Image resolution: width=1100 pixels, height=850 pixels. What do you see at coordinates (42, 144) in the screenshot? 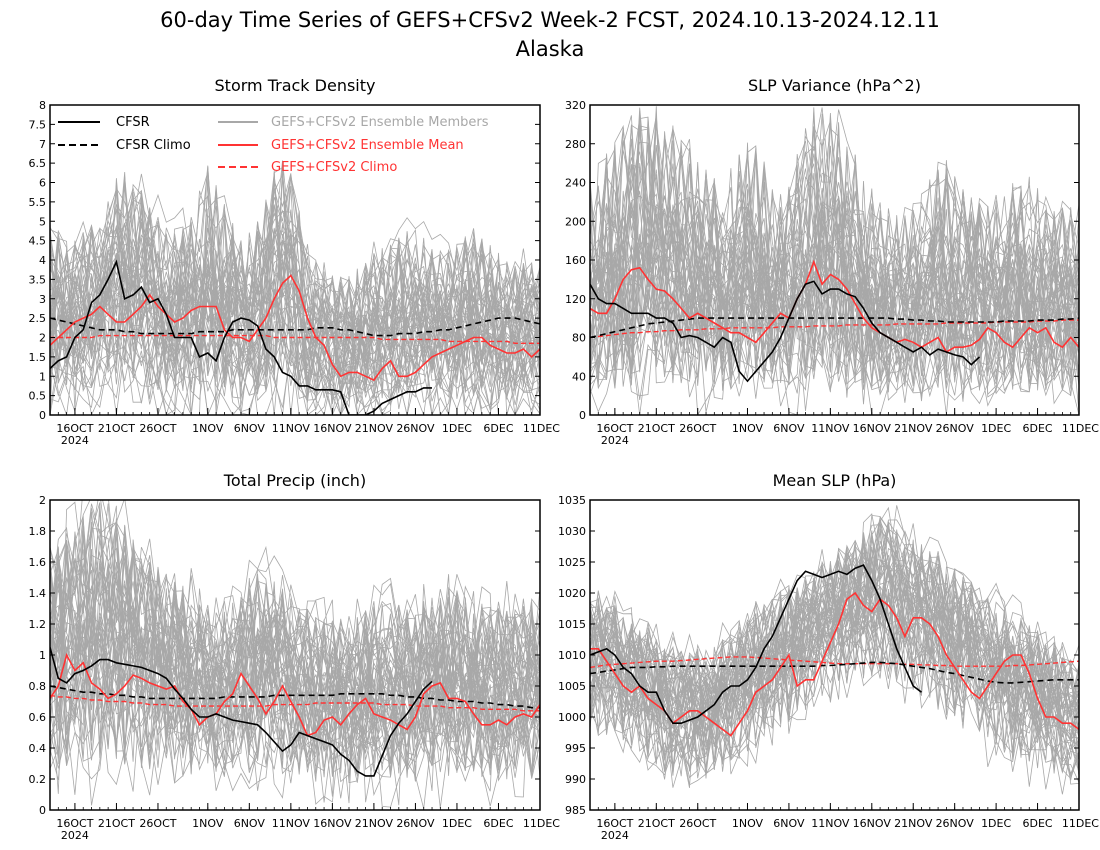
I see `y-tick-label: 7` at bounding box center [42, 144].